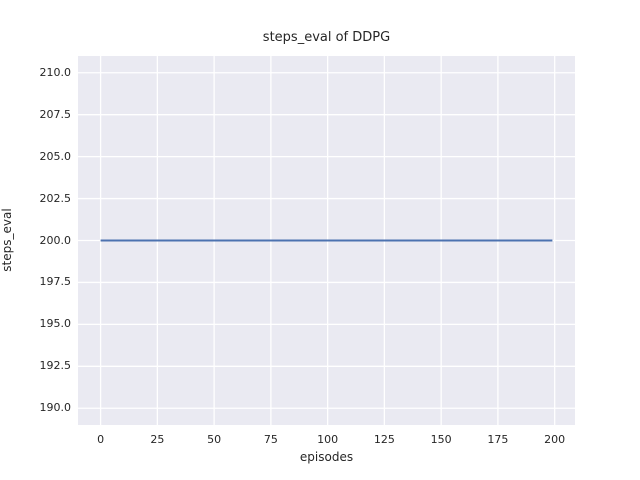  I want to click on x-tick-label: 175, so click(498, 439).